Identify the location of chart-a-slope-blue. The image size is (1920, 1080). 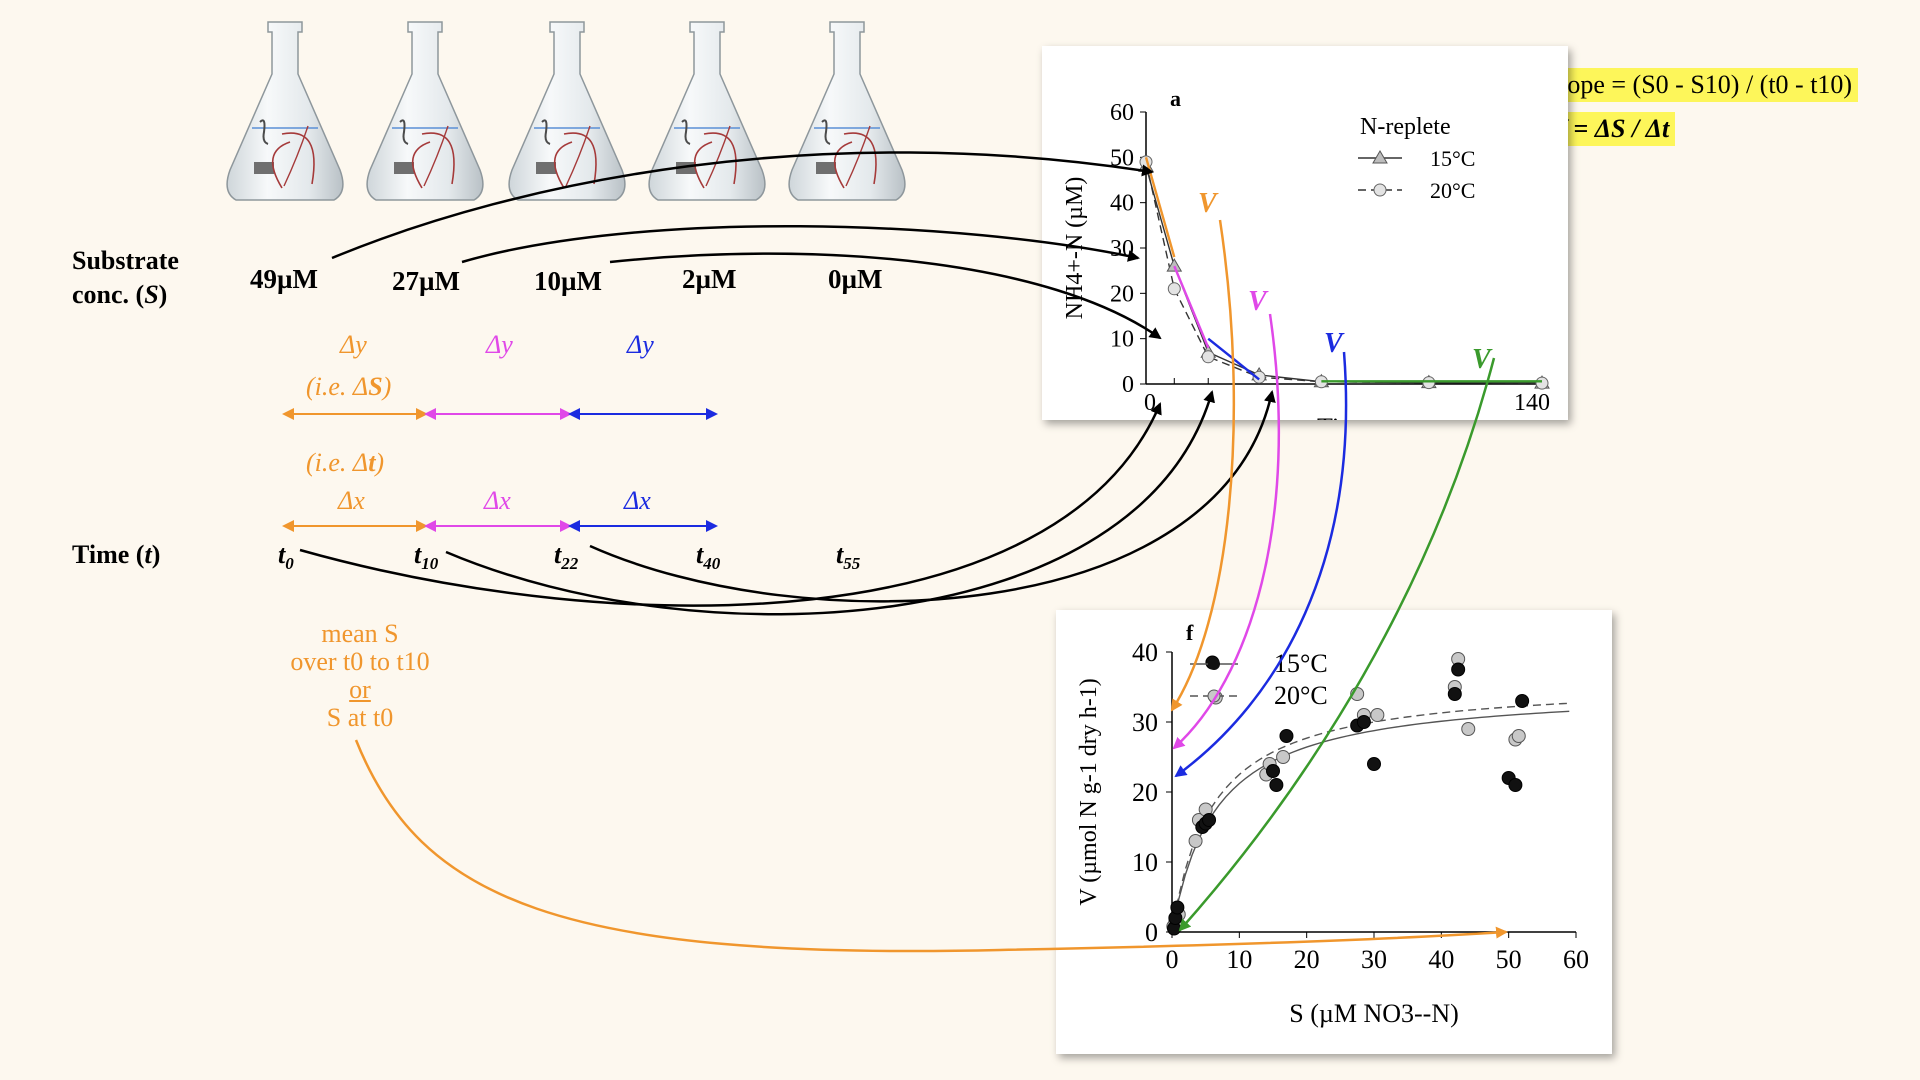
(1233, 359).